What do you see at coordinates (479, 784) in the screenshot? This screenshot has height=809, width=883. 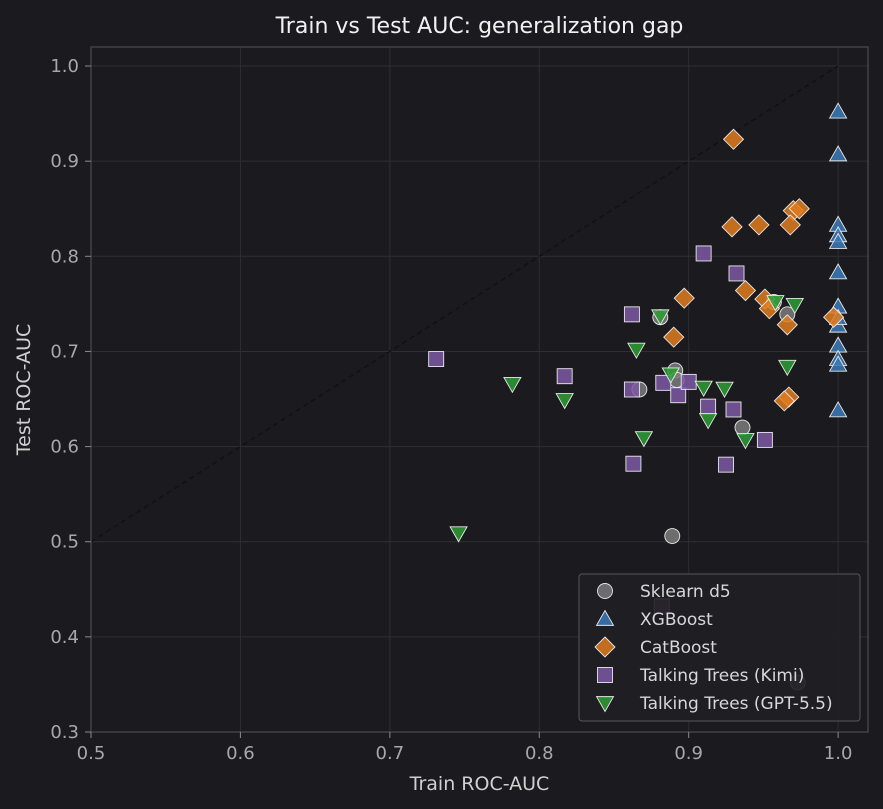 I see `x-axis-label: Train ROC-AUC` at bounding box center [479, 784].